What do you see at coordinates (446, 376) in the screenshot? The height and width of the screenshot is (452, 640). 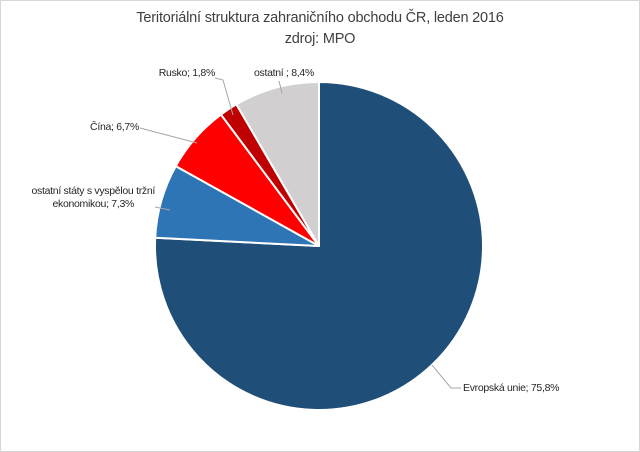 I see `leader-line-evropska-unie` at bounding box center [446, 376].